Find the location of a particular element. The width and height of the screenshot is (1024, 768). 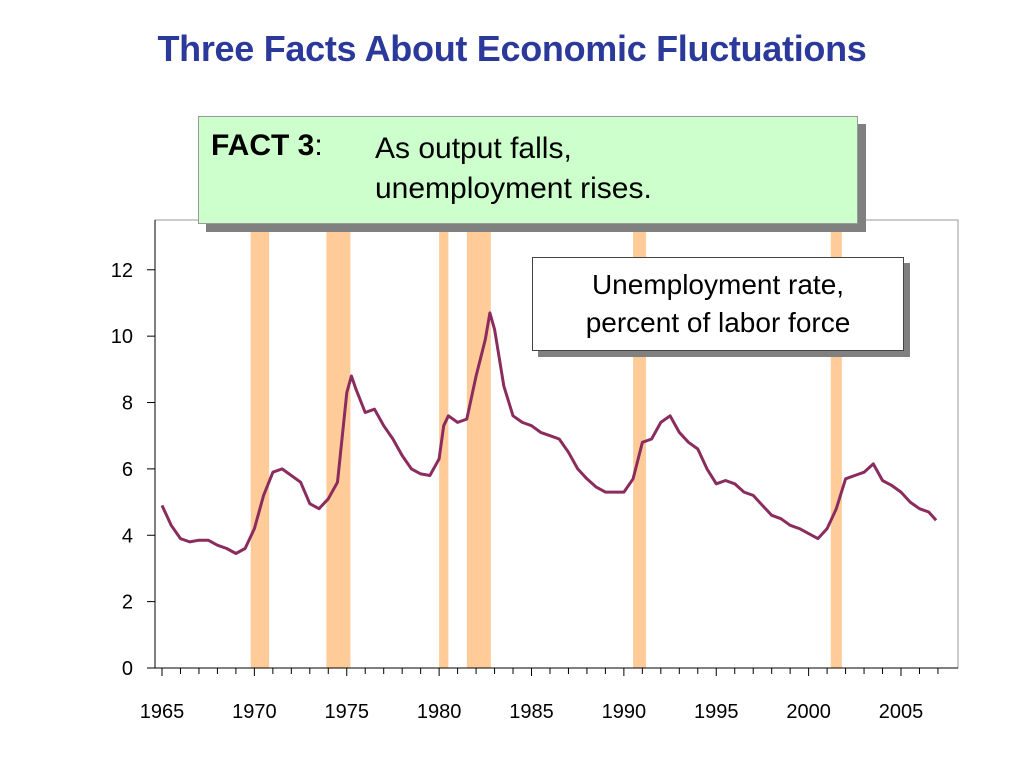

y-tick-label-2: 2 is located at coordinates (127, 603).